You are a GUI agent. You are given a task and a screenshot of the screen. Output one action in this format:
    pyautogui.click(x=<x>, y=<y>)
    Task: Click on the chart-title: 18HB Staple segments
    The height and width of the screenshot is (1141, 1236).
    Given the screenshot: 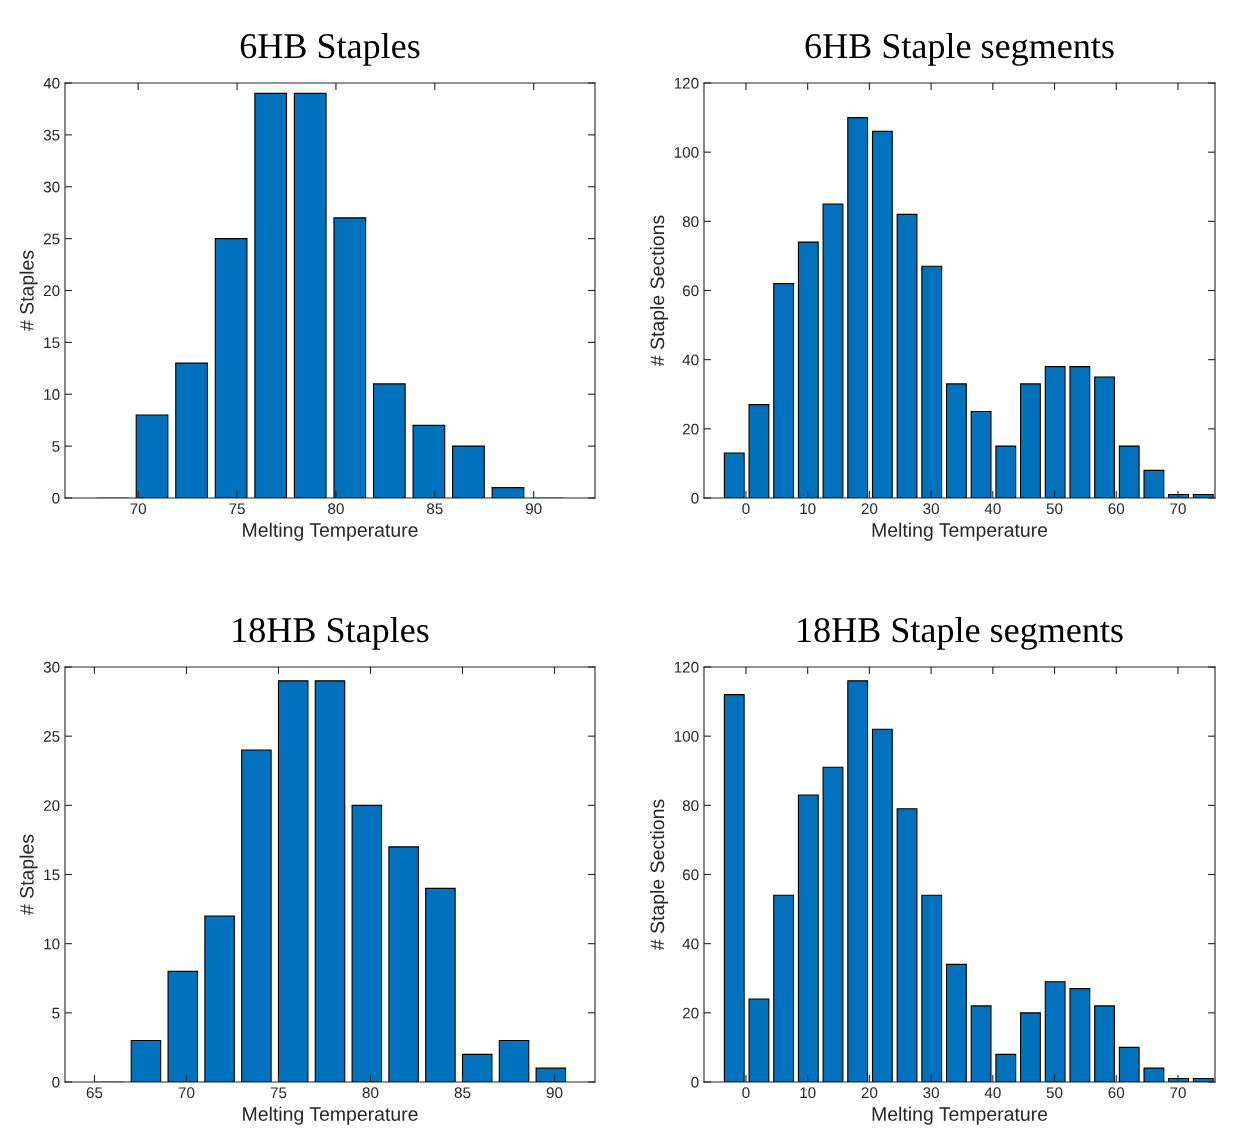 What is the action you would take?
    pyautogui.click(x=960, y=633)
    